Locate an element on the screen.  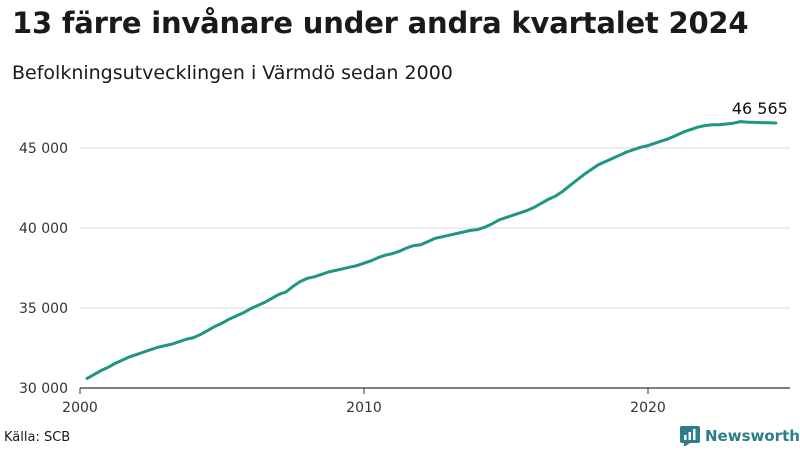
y-tick-label: 30 000 is located at coordinates (43, 389).